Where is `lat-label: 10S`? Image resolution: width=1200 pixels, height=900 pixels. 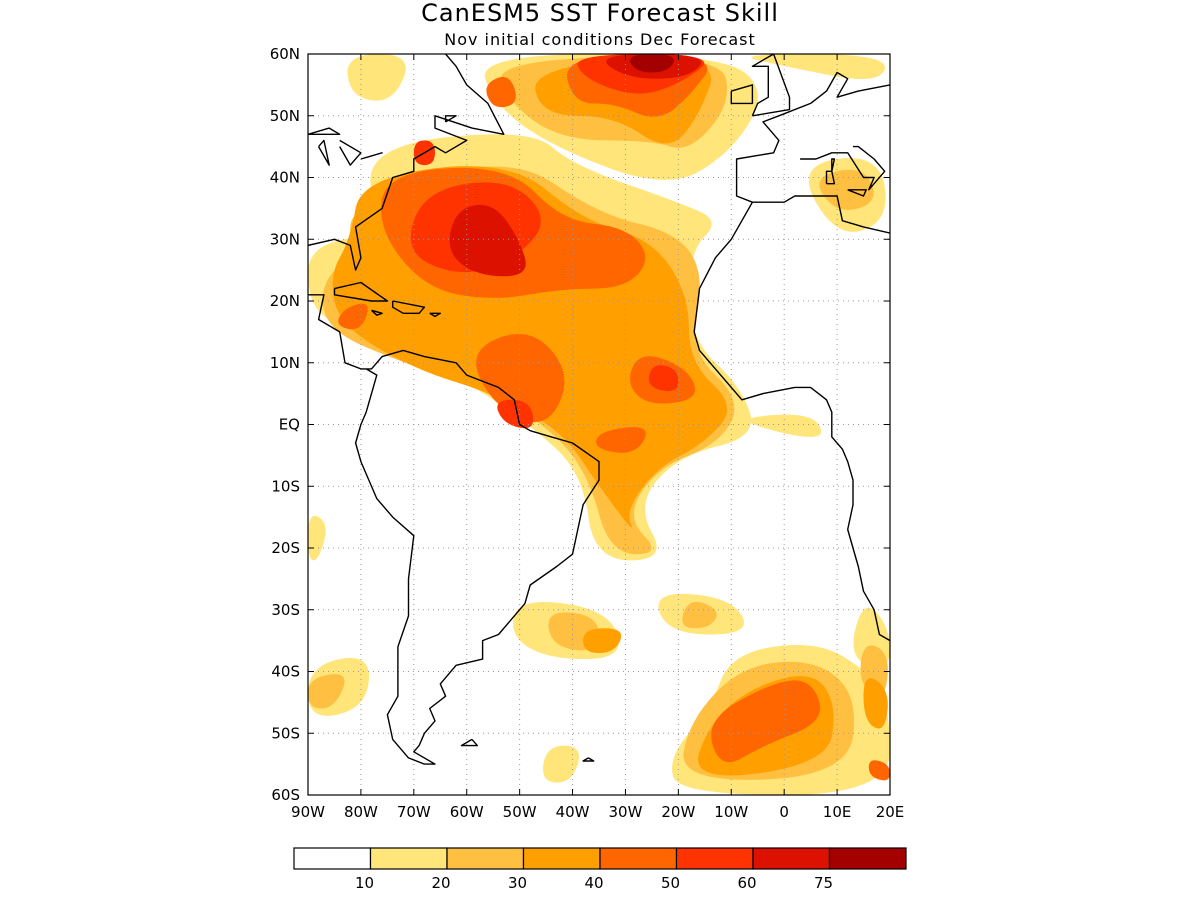 lat-label: 10S is located at coordinates (285, 486).